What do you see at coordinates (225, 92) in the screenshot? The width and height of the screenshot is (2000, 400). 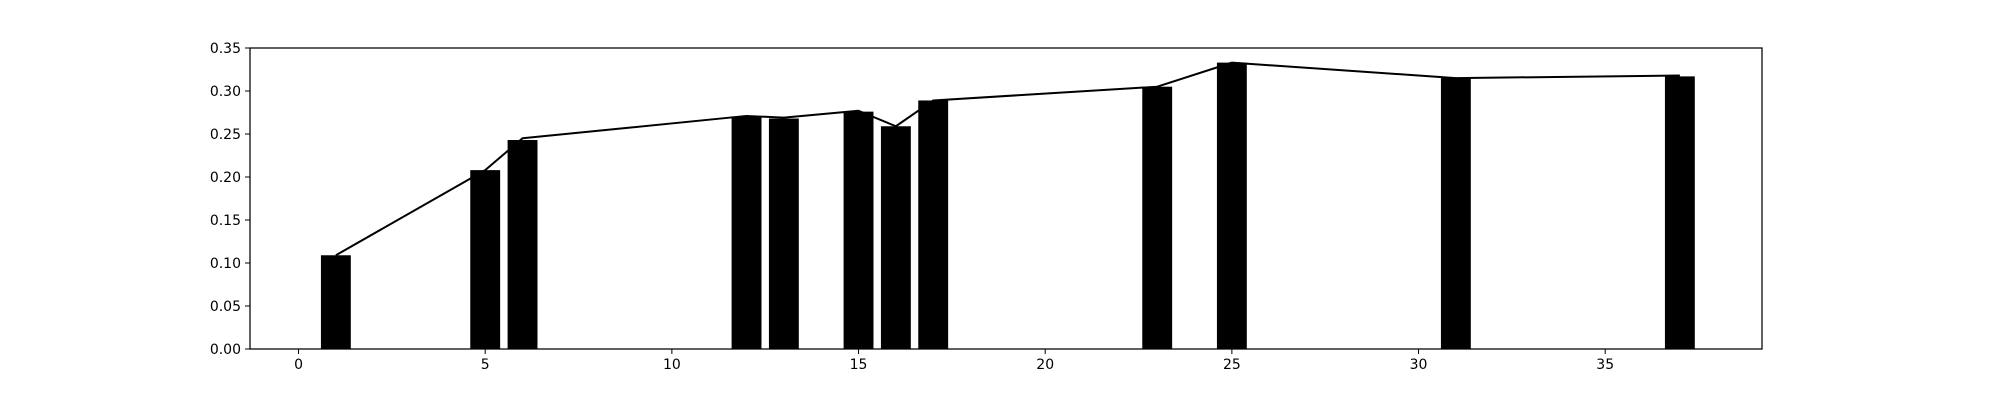 I see `y-tick-label: 0.30` at bounding box center [225, 92].